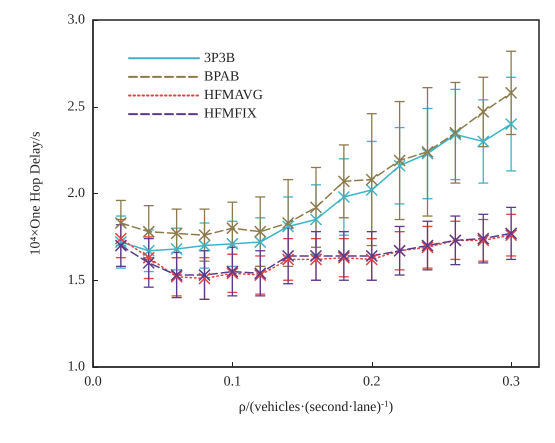  I want to click on y-tick-label: 2.0, so click(76, 193).